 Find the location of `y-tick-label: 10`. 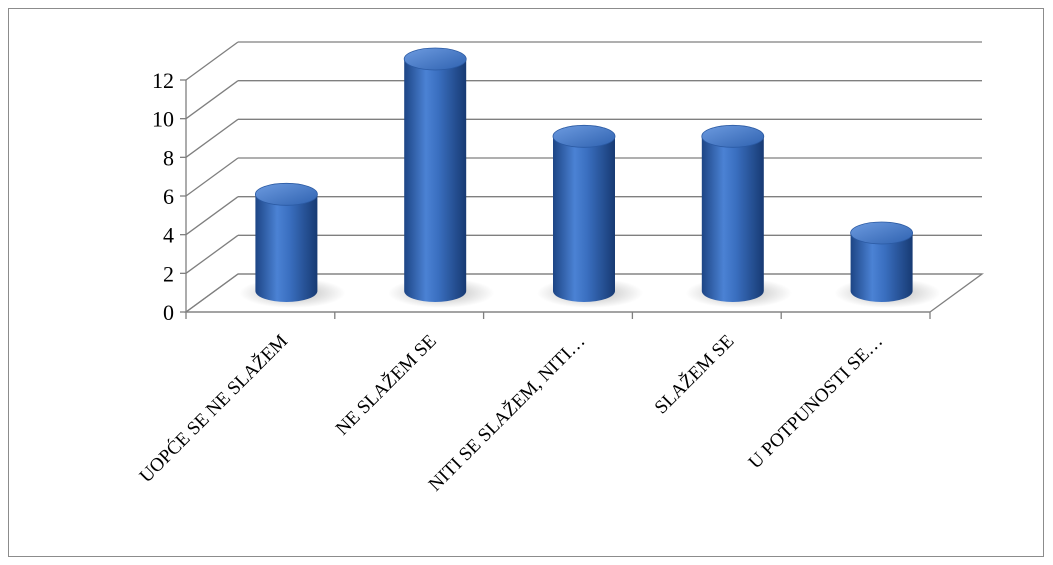

y-tick-label: 10 is located at coordinates (163, 119).